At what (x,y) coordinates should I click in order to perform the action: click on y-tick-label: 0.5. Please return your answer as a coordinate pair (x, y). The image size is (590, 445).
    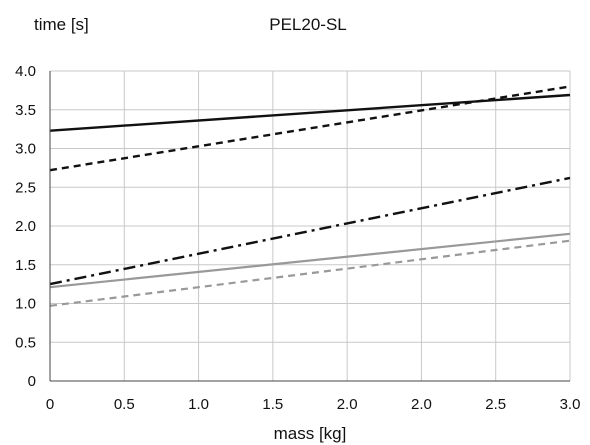
    Looking at the image, I should click on (25, 342).